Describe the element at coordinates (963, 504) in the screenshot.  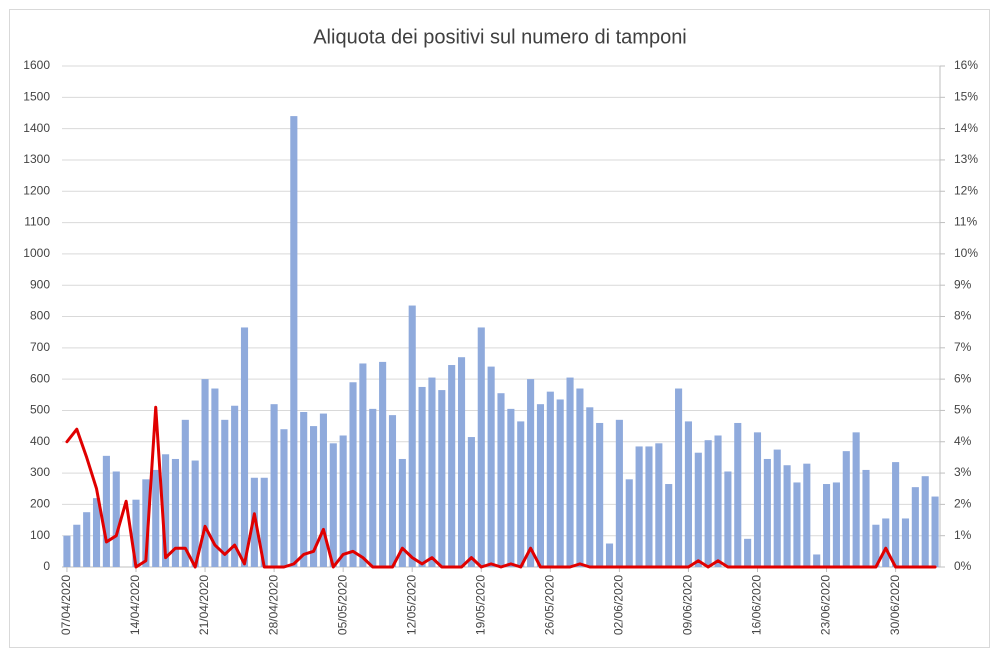
I see `y2-tick-label: 2%` at that location.